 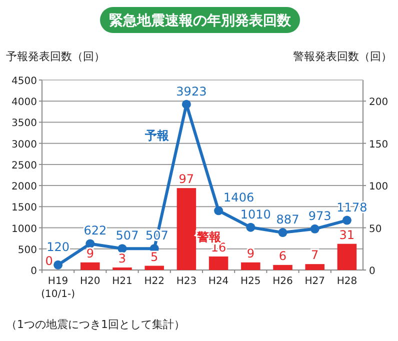 I want to click on y-tick-label: 1000, so click(x=24, y=229).